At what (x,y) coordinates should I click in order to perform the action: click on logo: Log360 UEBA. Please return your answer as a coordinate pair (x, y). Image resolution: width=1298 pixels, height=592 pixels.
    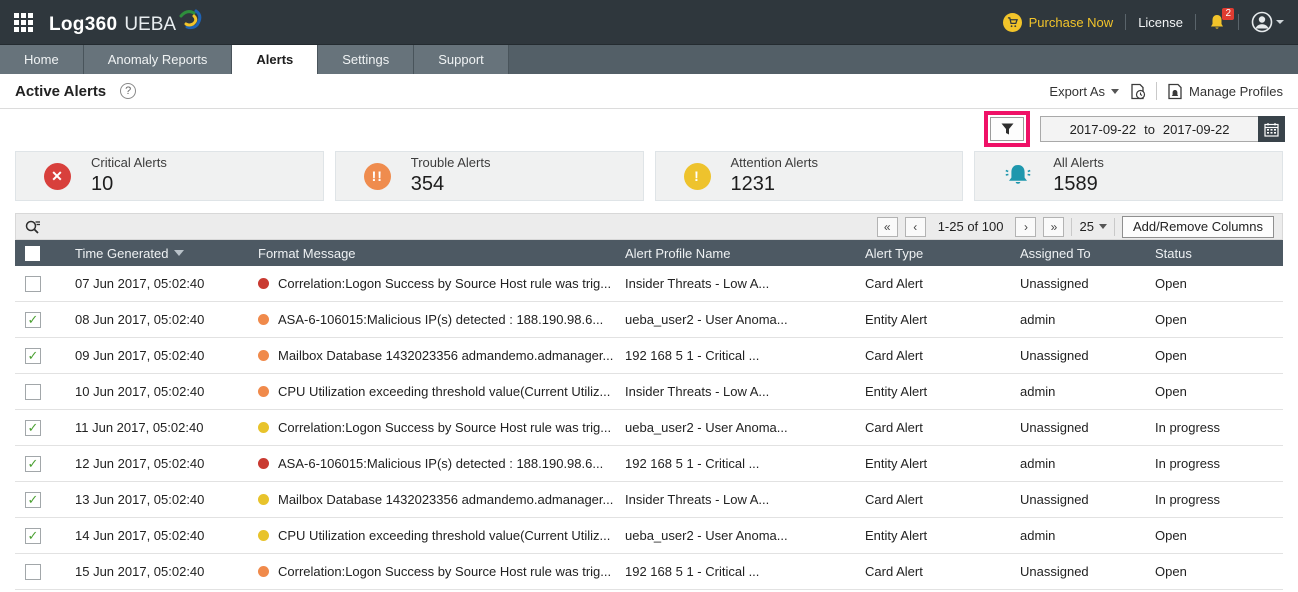
    Looking at the image, I should click on (126, 22).